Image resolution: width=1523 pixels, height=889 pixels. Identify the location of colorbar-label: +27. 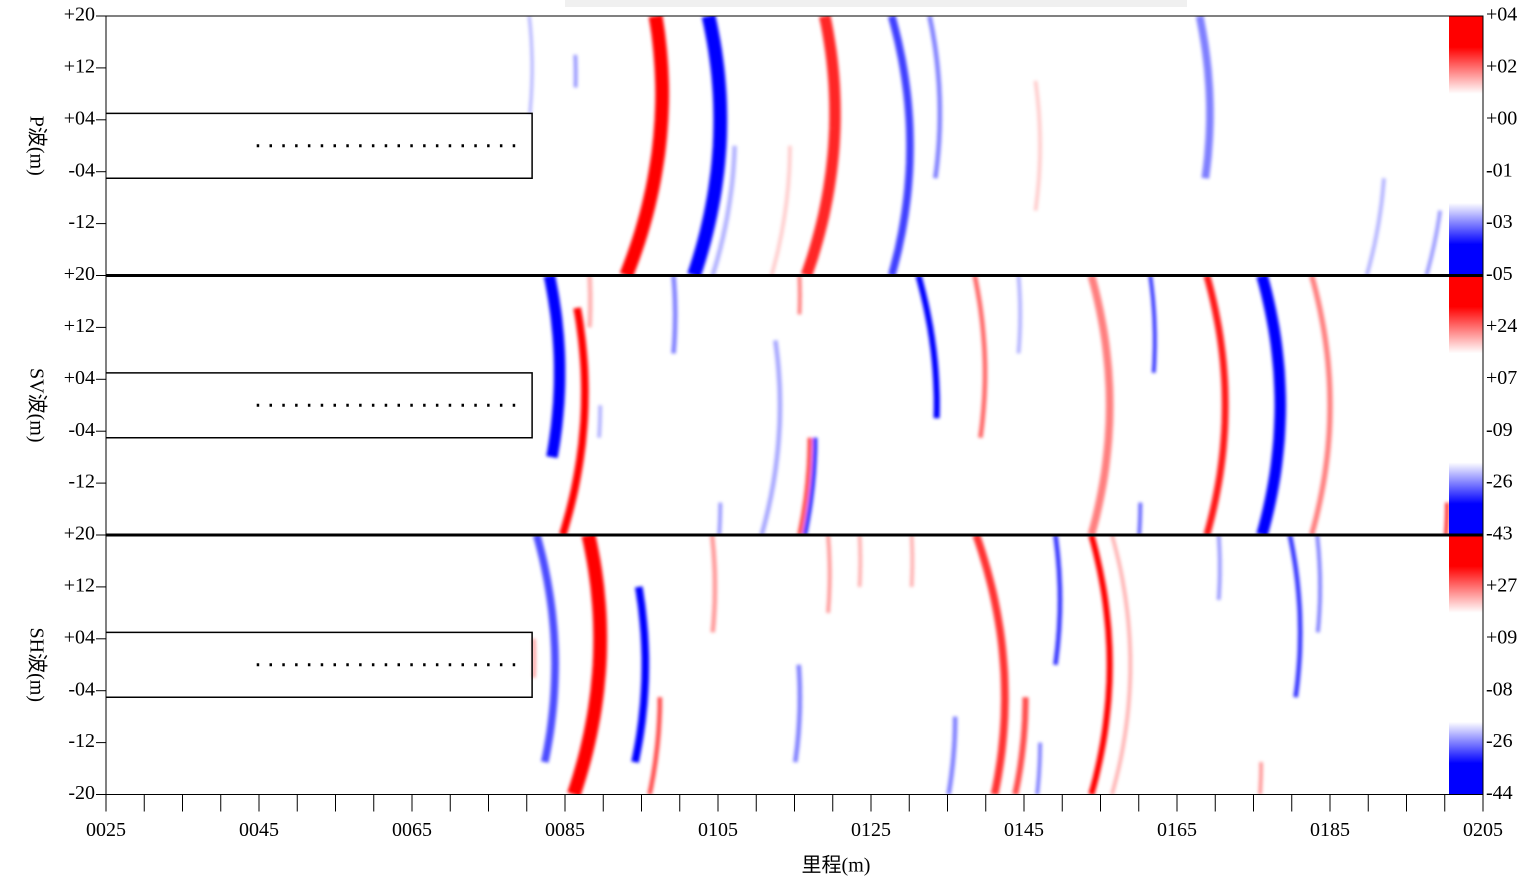
(1501, 585).